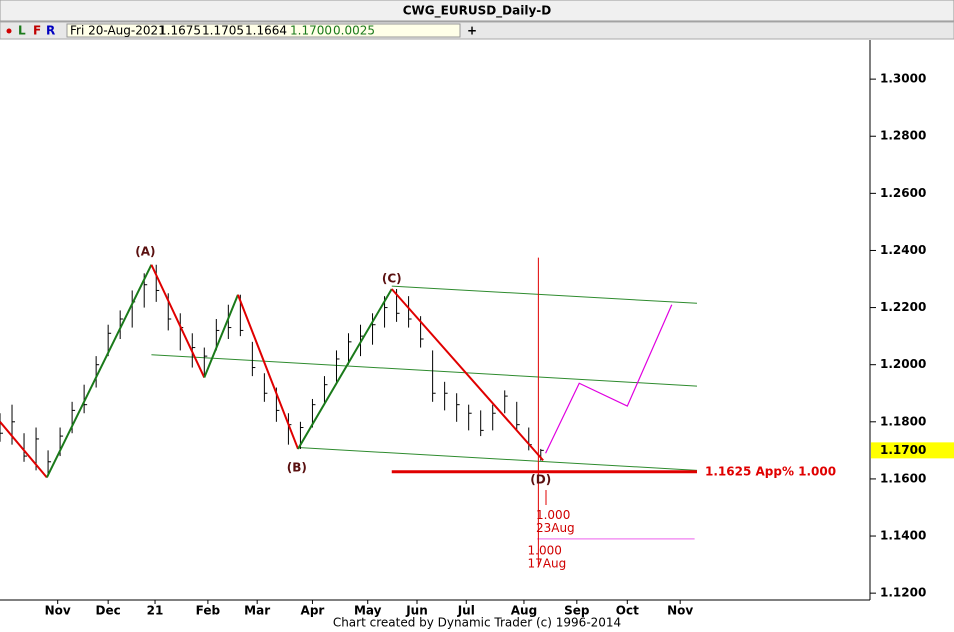 The image size is (954, 632). What do you see at coordinates (297, 468) in the screenshot?
I see `wave-label: (B)` at bounding box center [297, 468].